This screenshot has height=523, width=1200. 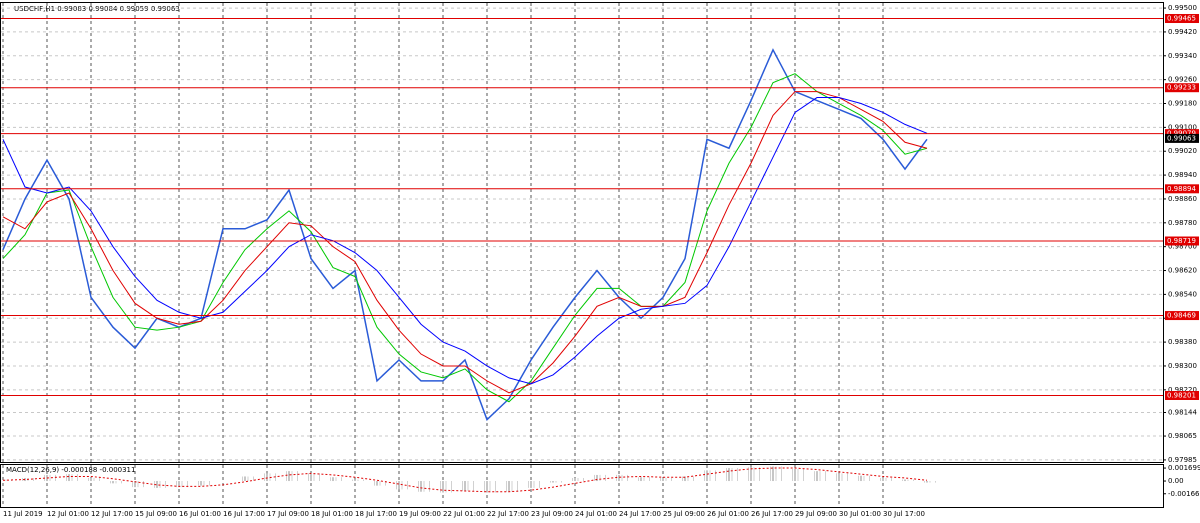 I want to click on x-tick-label: 18 Jul 17:00, so click(x=376, y=514).